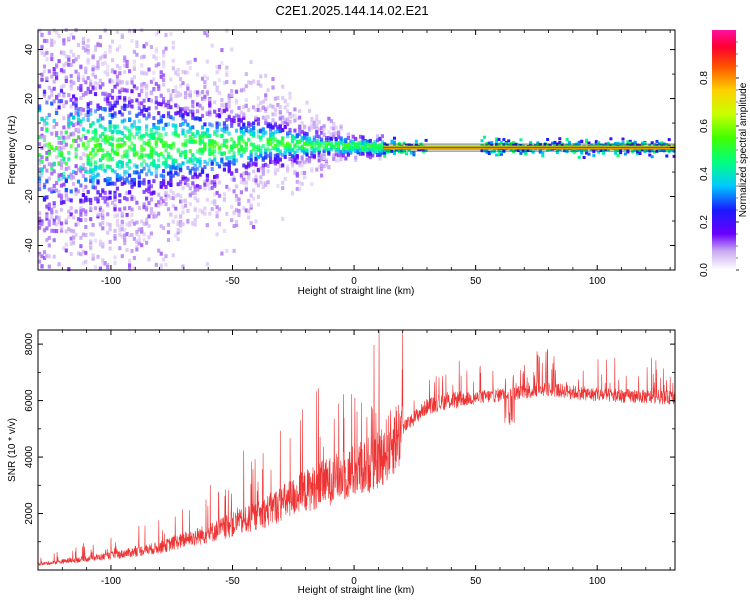 This screenshot has width=750, height=605. Describe the element at coordinates (476, 581) in the screenshot. I see `x-tick-label: 50` at that location.